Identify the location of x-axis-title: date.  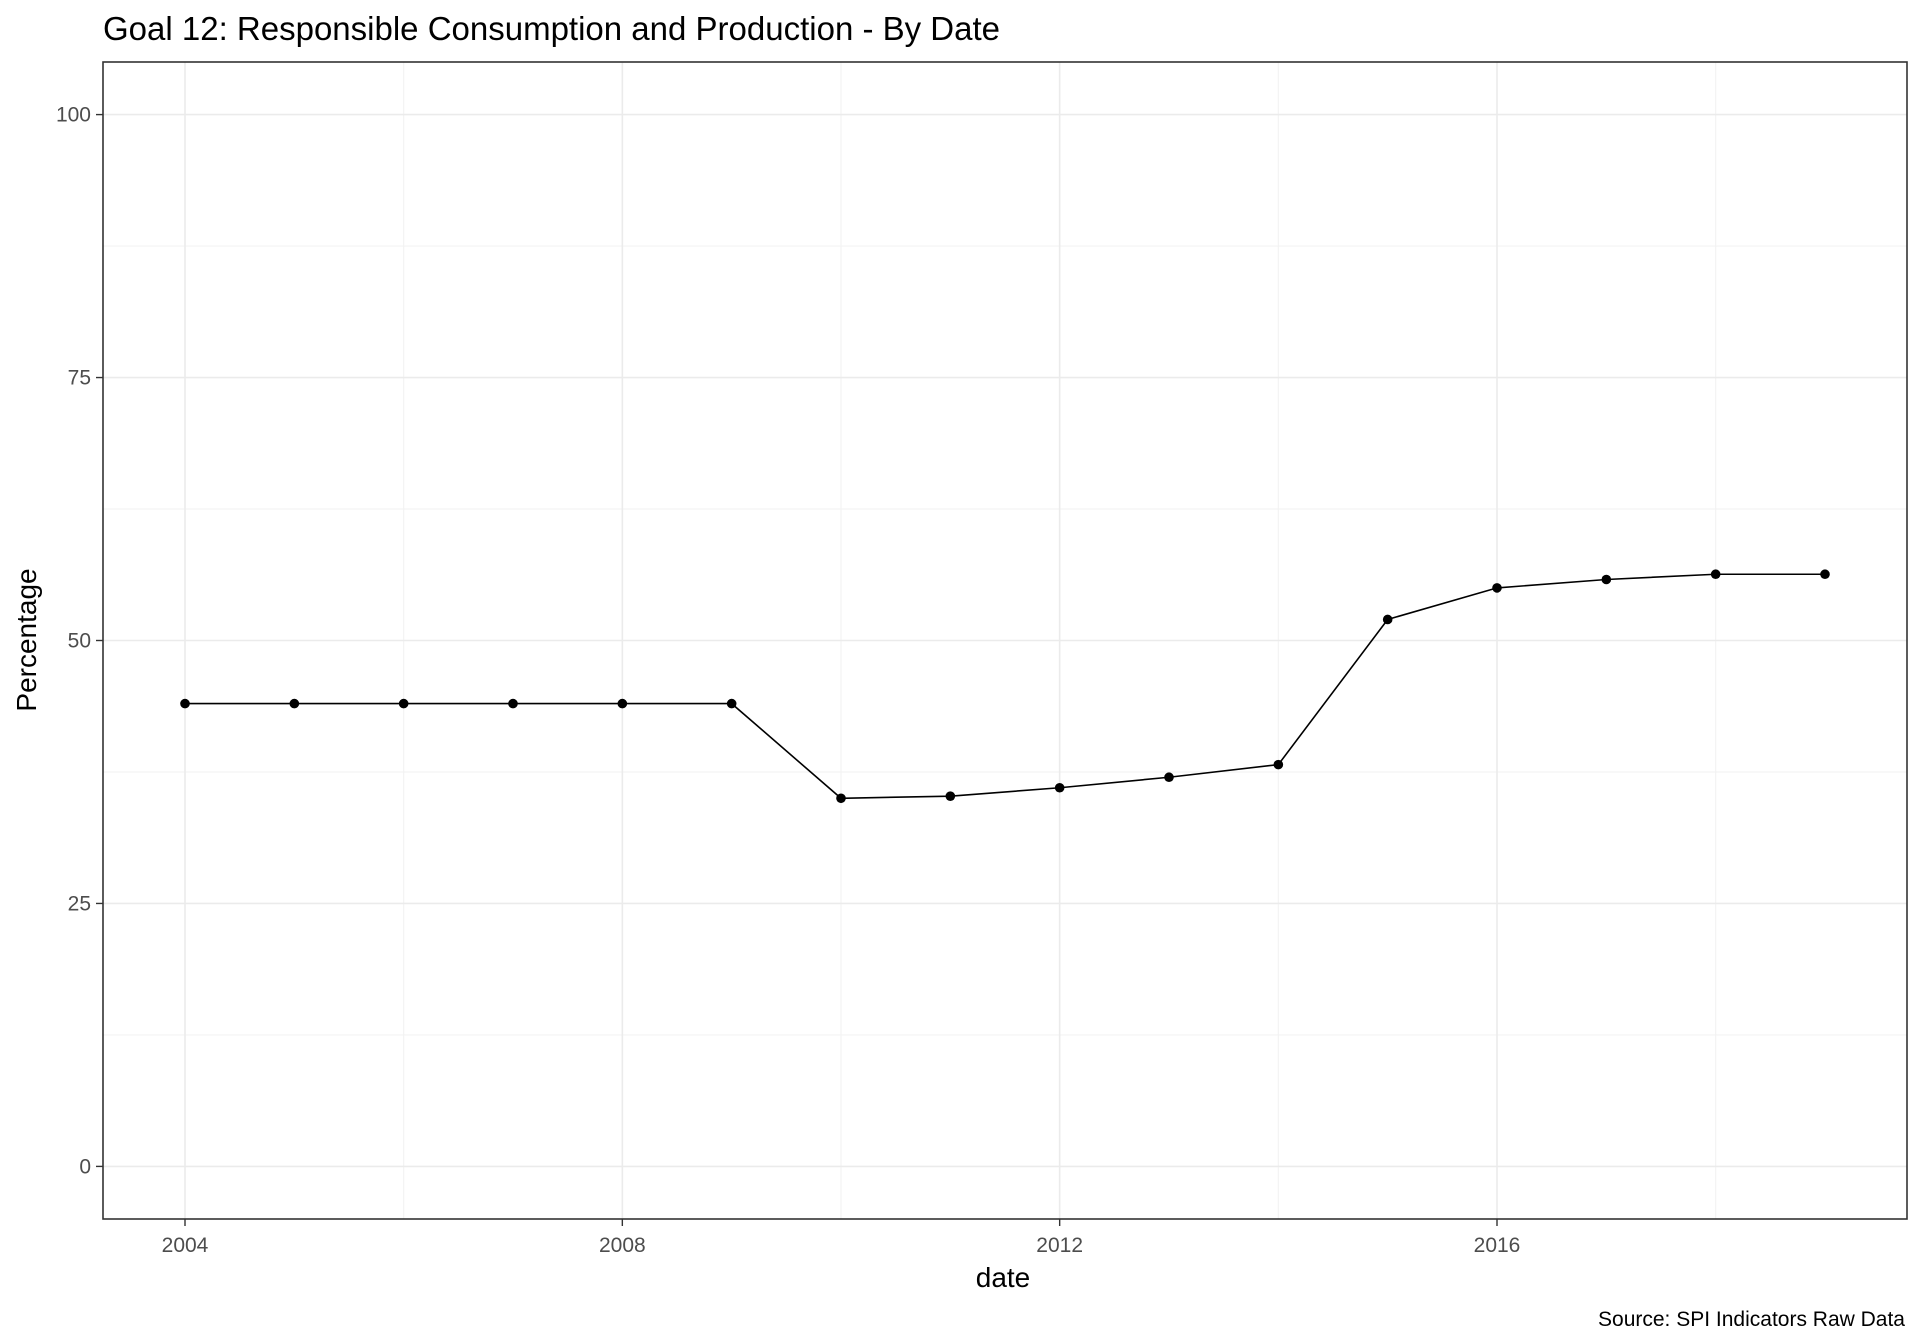
(1003, 1277).